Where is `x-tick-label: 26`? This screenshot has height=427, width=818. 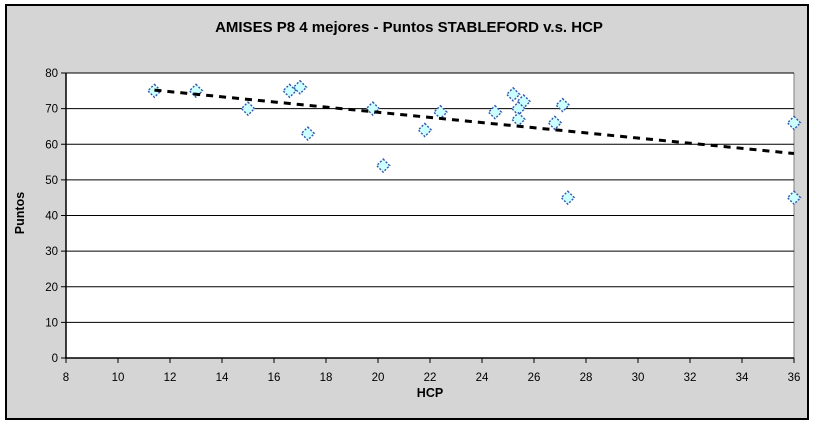 x-tick-label: 26 is located at coordinates (534, 378).